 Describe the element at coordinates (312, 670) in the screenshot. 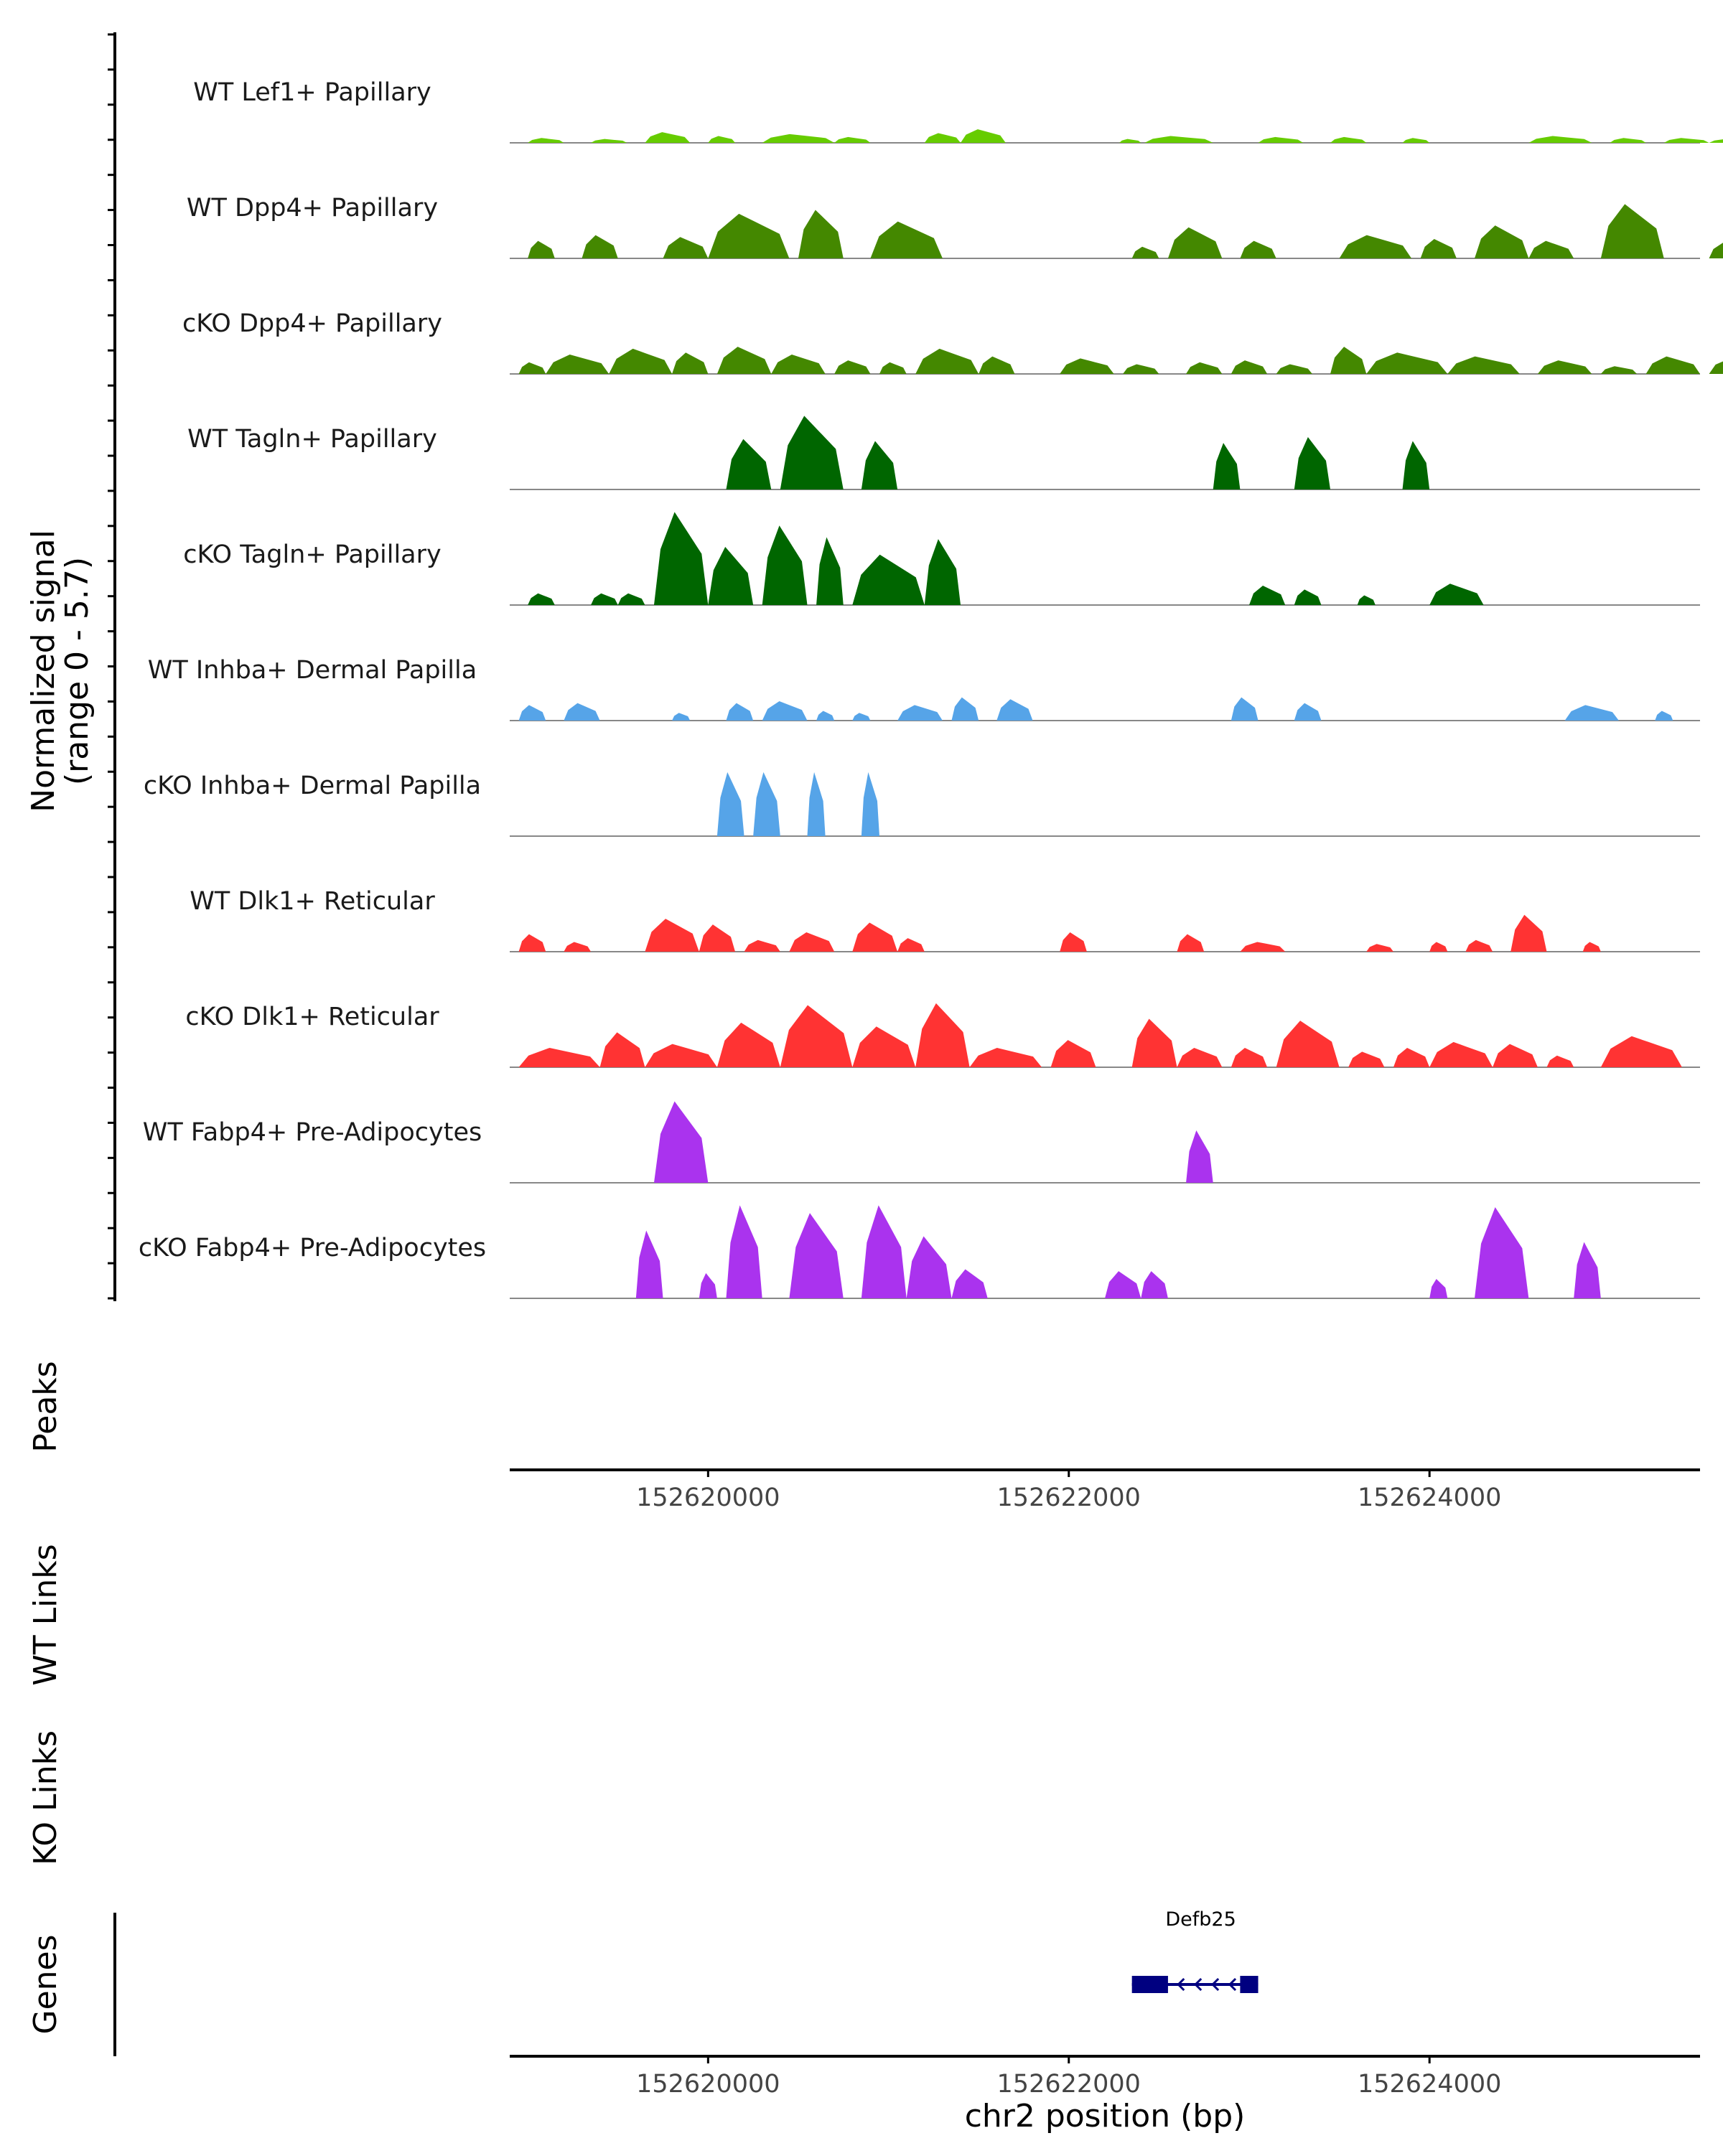

I see `track-label: WT Inhba+ Dermal Papilla` at that location.